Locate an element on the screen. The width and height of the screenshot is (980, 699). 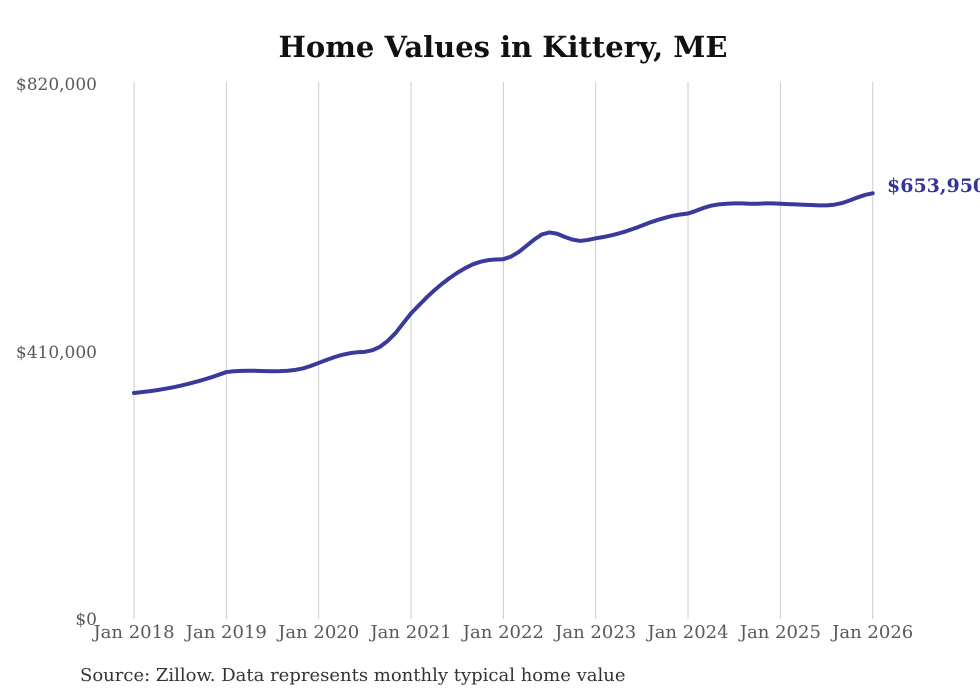
x-tick-label: Jan 2022 is located at coordinates (503, 632).